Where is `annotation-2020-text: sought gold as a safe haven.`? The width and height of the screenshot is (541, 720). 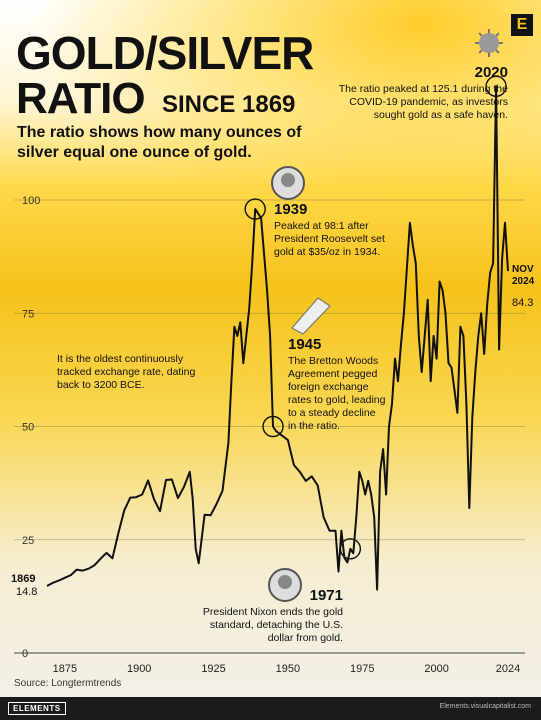 annotation-2020-text: sought gold as a safe haven. is located at coordinates (441, 115).